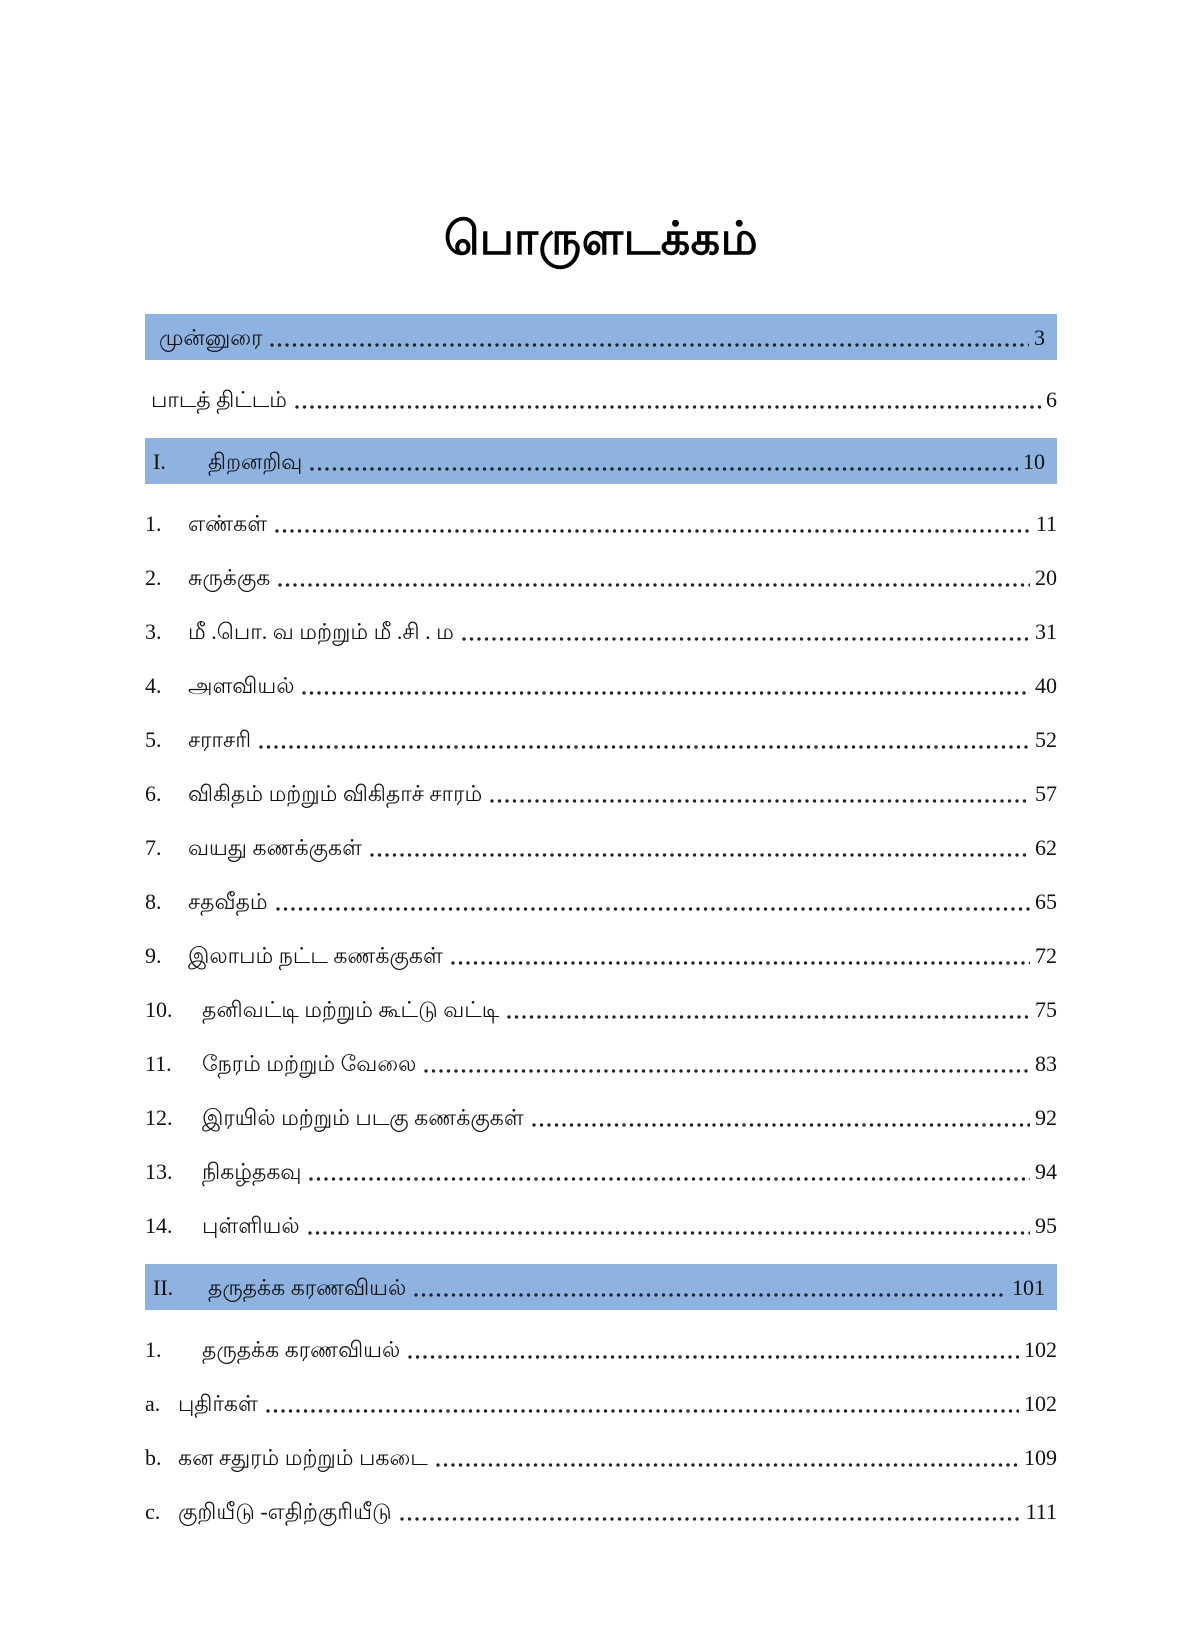 This screenshot has height=1649, width=1202. What do you see at coordinates (601, 793) in the screenshot?
I see `toc-entry: 6. விகிதம் மற்றும் விகிதாச் சாரம் 57` at bounding box center [601, 793].